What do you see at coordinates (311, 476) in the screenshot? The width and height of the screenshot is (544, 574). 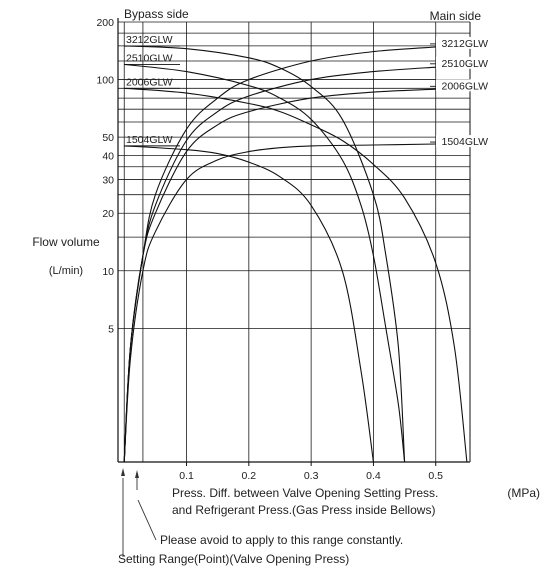 I see `x-tick-label: 0.3` at bounding box center [311, 476].